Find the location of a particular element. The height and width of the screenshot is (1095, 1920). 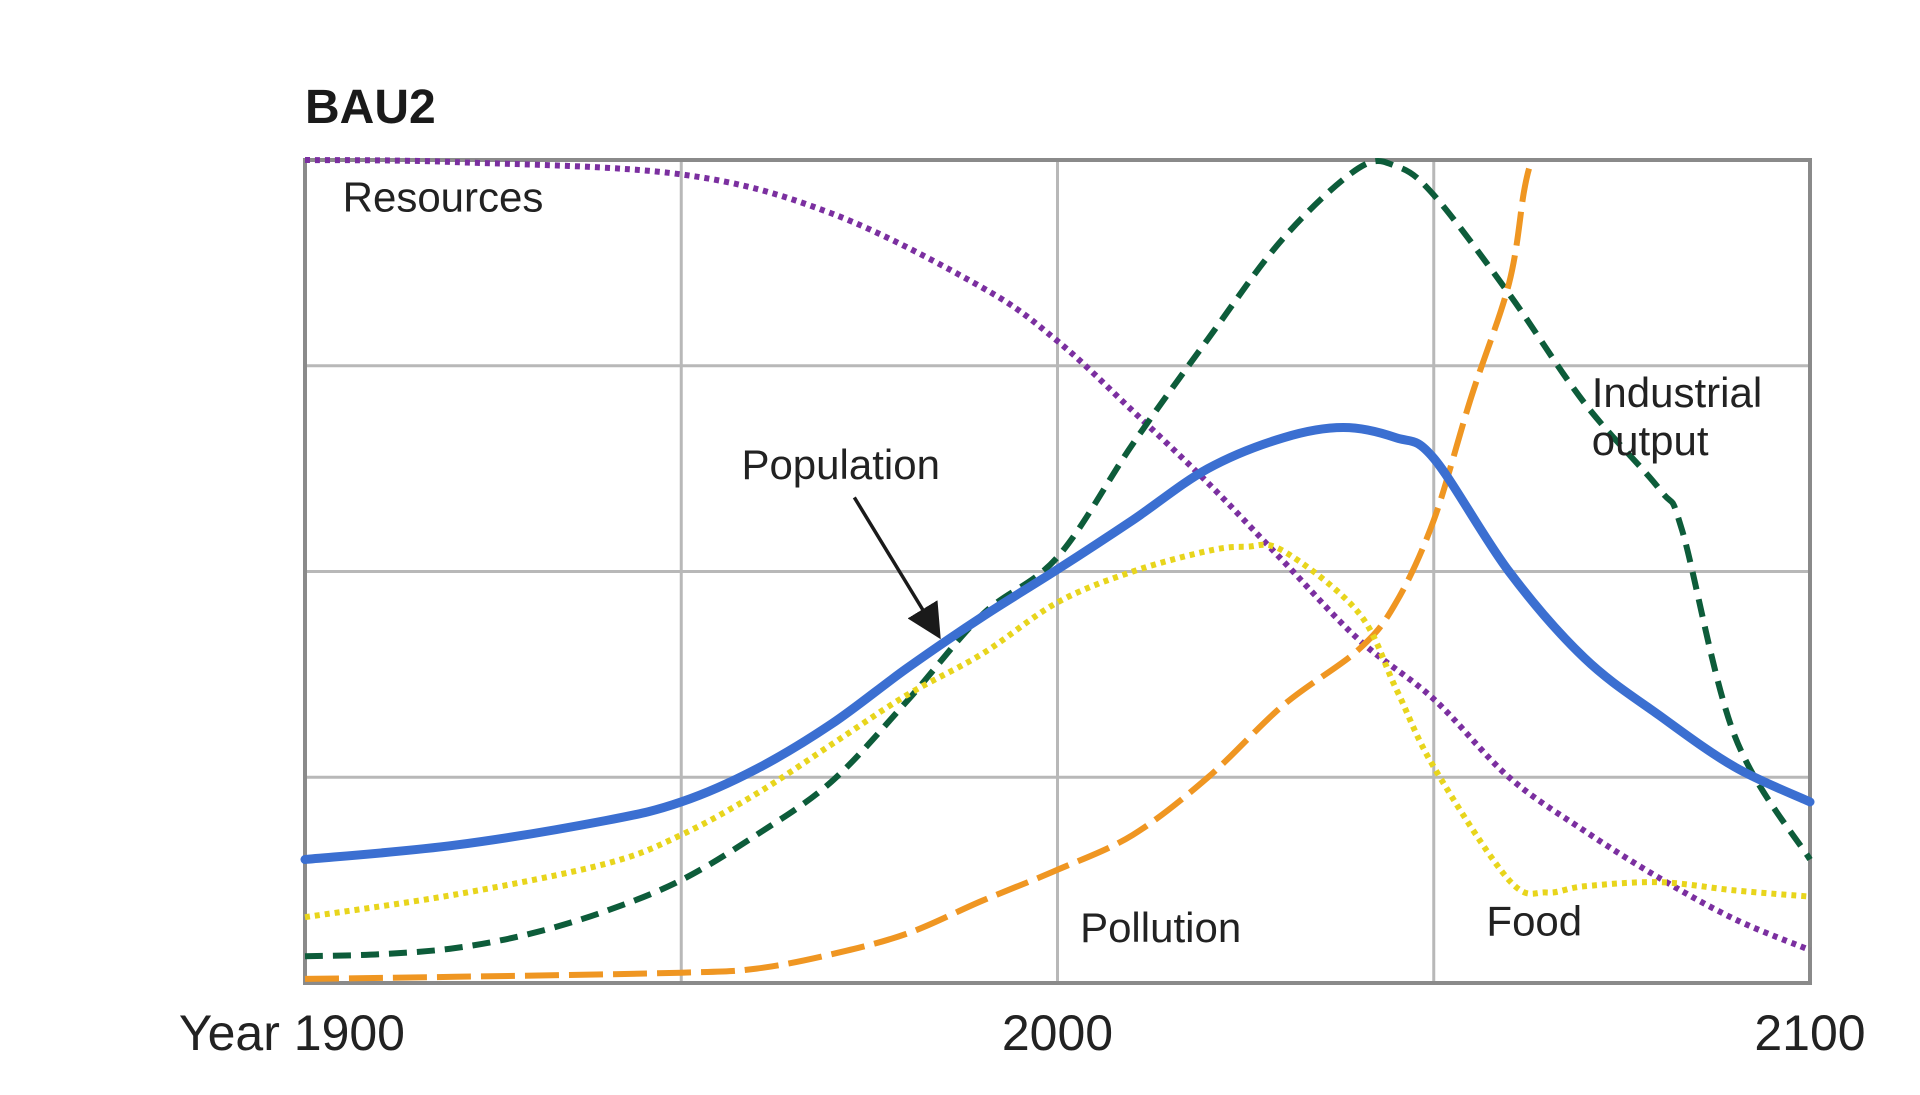

x-tick-labels: Year 1900 2000 2100 is located at coordinates (1022, 1033).